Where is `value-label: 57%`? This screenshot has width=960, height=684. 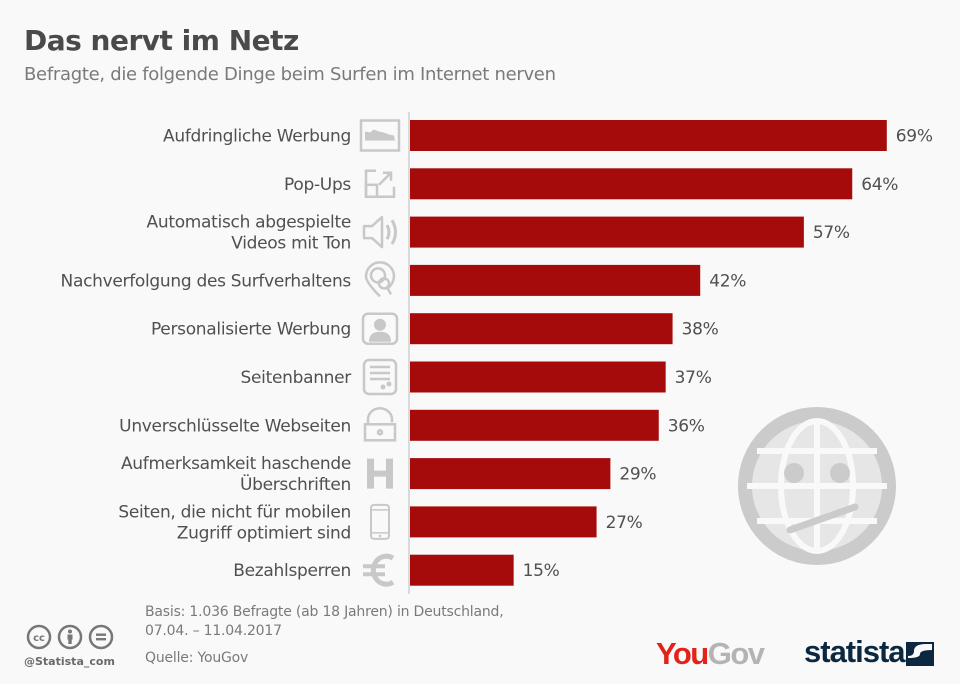
value-label: 57% is located at coordinates (831, 233).